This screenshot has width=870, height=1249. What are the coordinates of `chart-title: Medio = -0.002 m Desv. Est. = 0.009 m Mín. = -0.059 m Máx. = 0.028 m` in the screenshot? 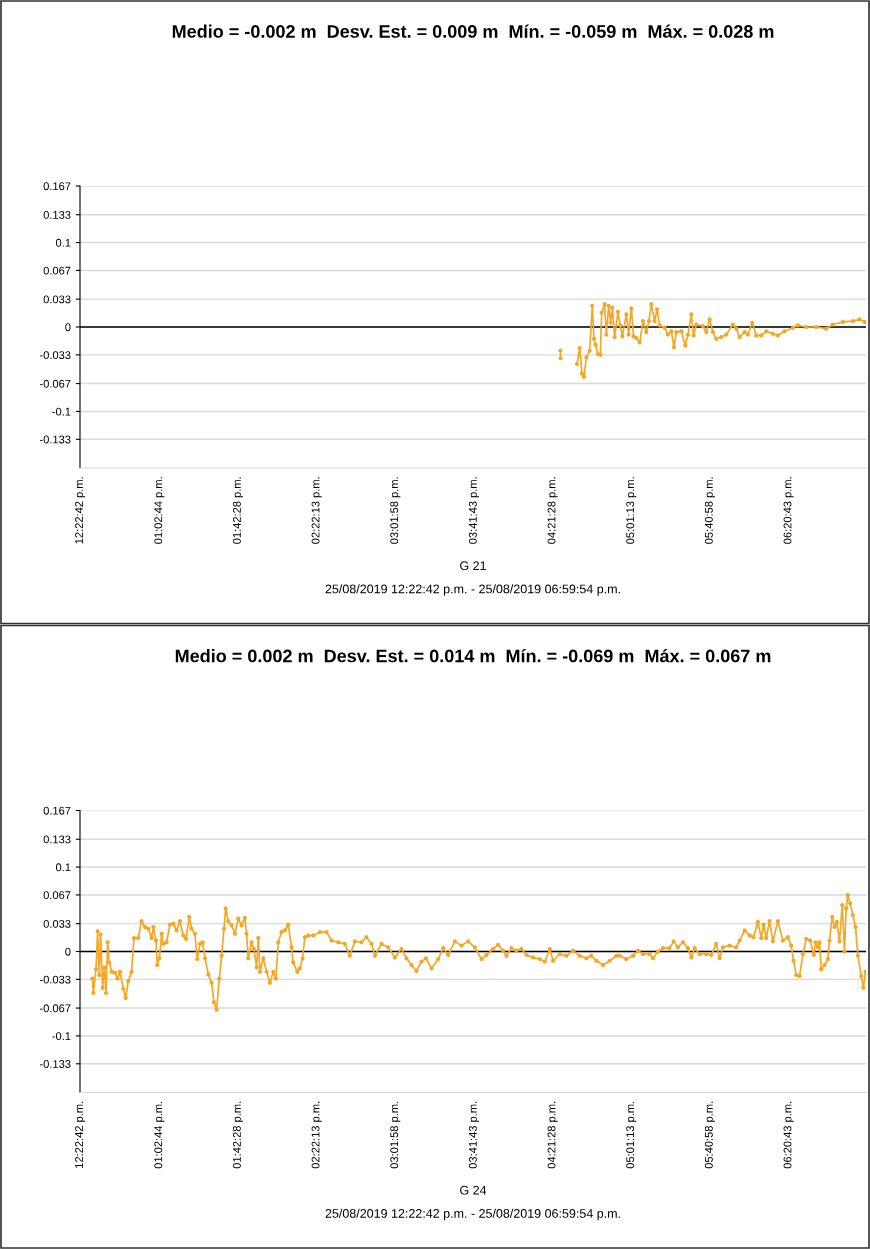 It's located at (473, 31).